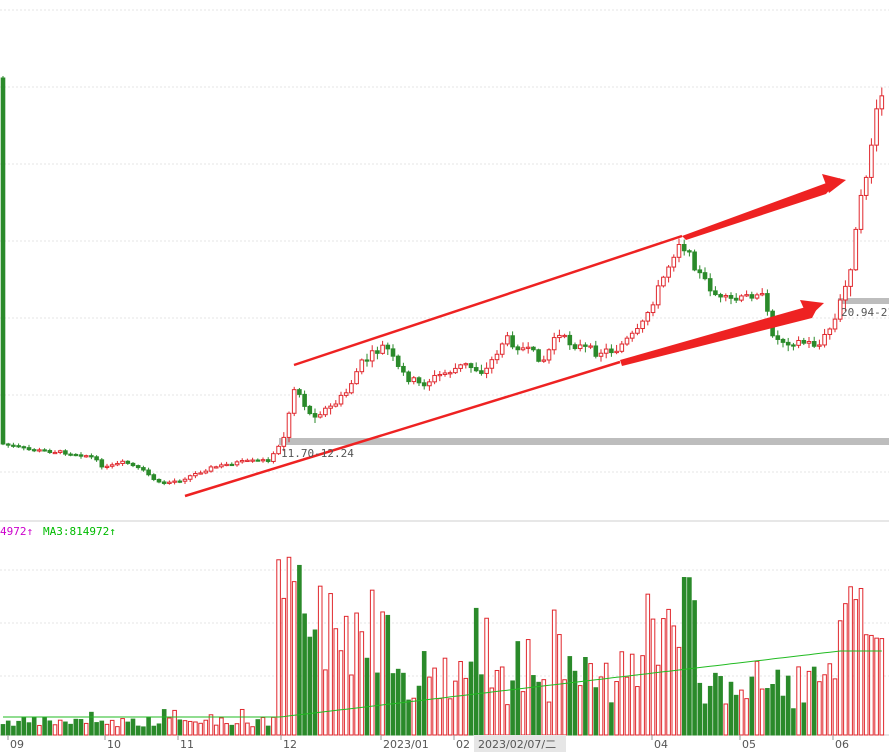  I want to click on x-tick-label: 2023/01, so click(406, 744).